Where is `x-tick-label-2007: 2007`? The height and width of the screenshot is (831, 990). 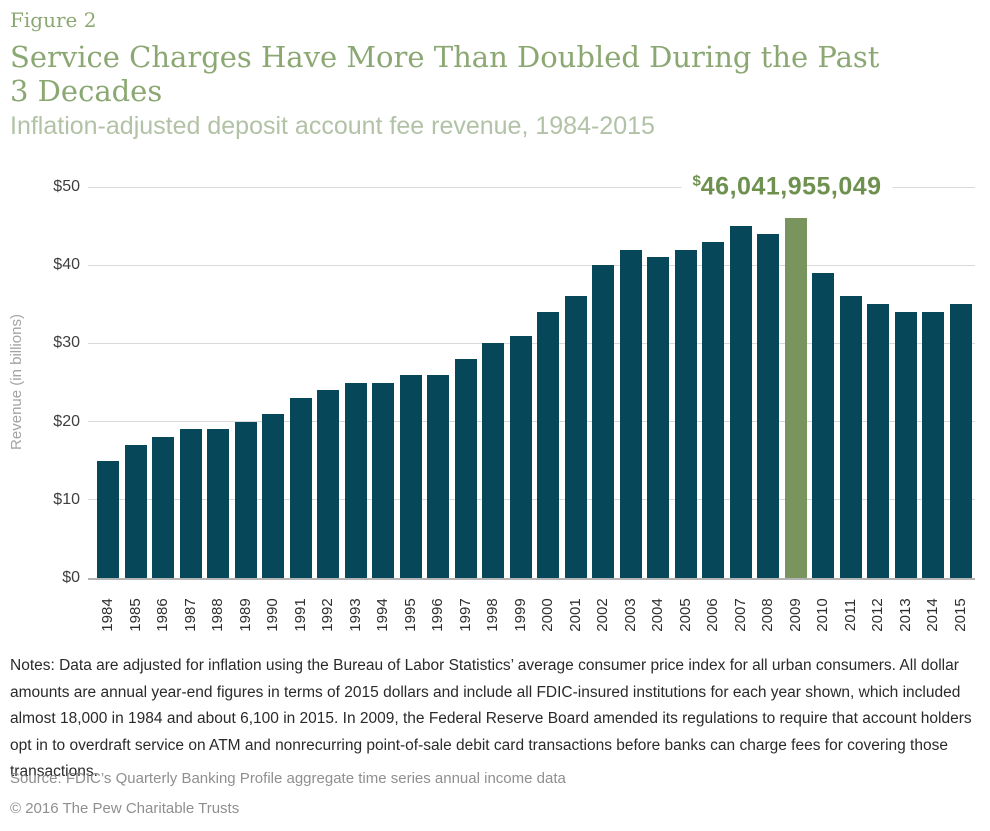 x-tick-label-2007: 2007 is located at coordinates (740, 615).